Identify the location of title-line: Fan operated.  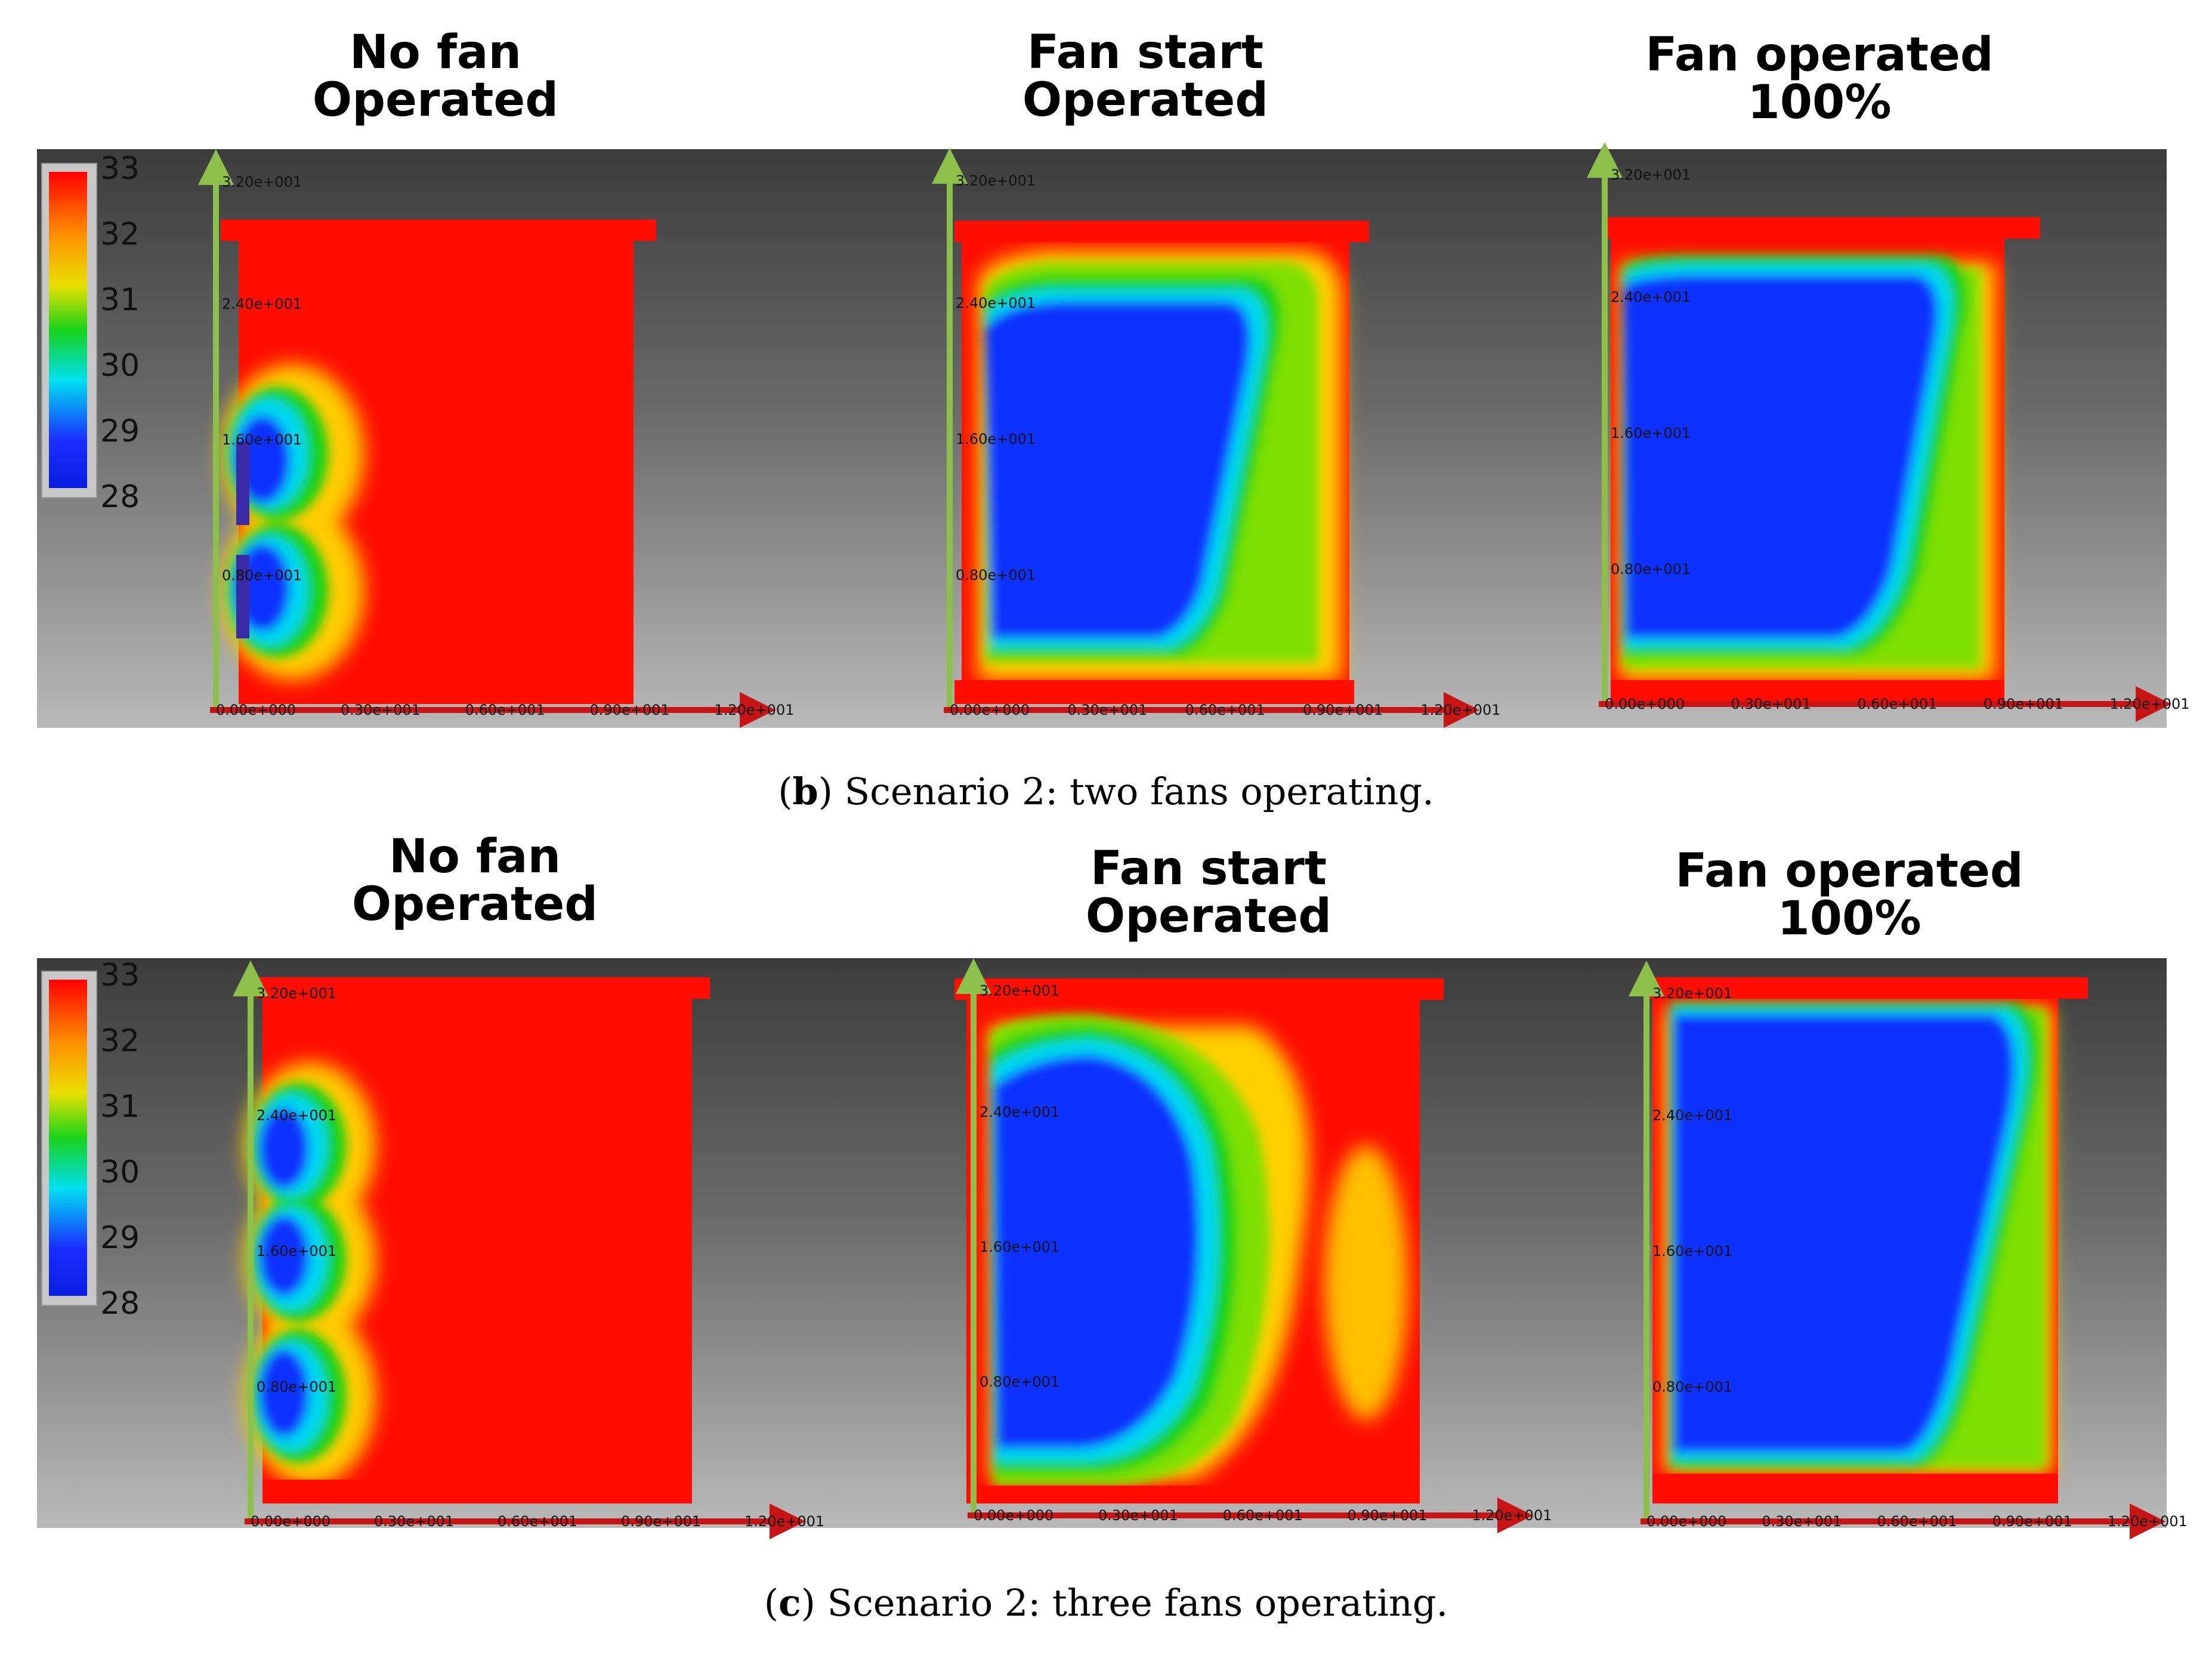
(1849, 871).